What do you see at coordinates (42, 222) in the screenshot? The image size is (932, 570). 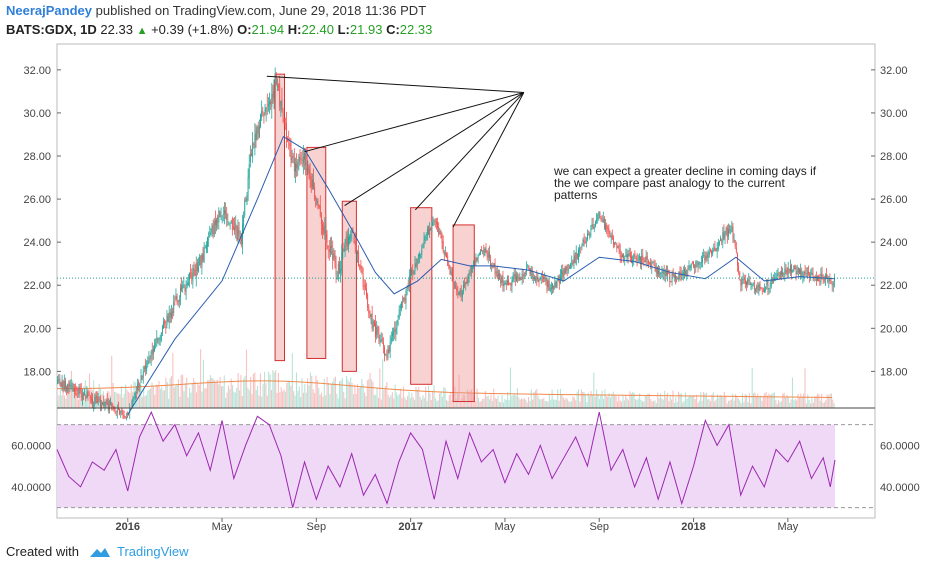 I see `price-axis-left: 32.00 30.00 28.00 26.00 24.00 22.00 20.00 18.00` at bounding box center [42, 222].